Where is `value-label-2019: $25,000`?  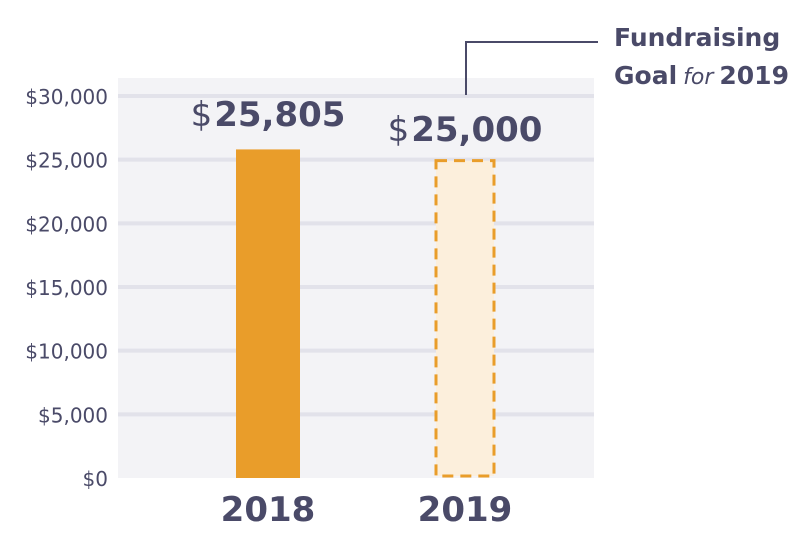 value-label-2019: $25,000 is located at coordinates (465, 130).